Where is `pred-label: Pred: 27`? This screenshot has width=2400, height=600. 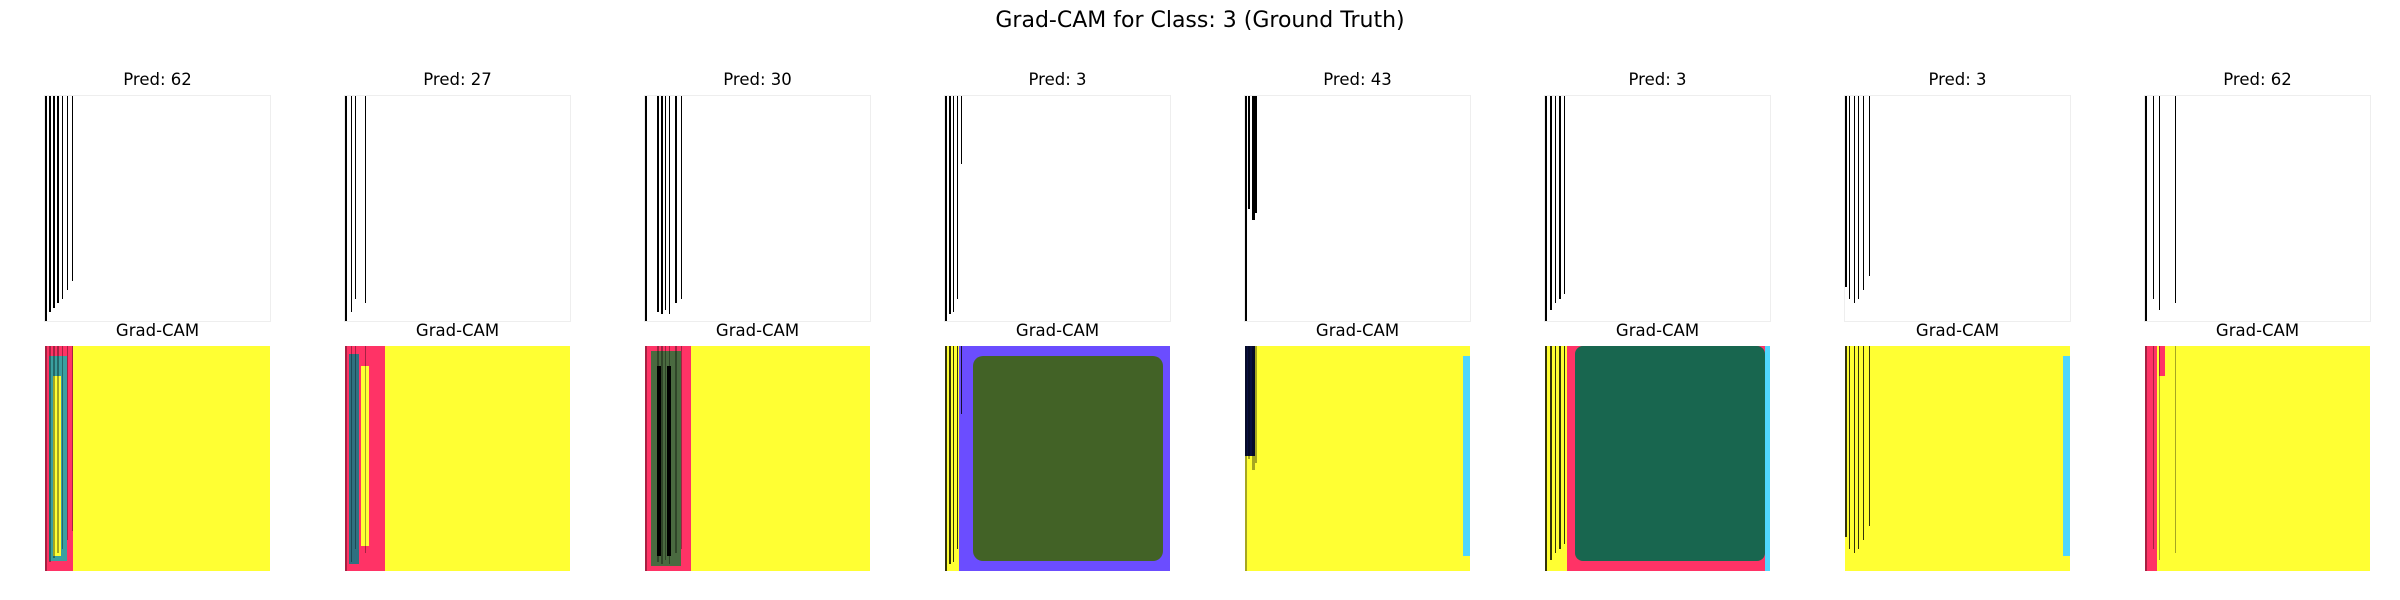
pred-label: Pred: 27 is located at coordinates (457, 79).